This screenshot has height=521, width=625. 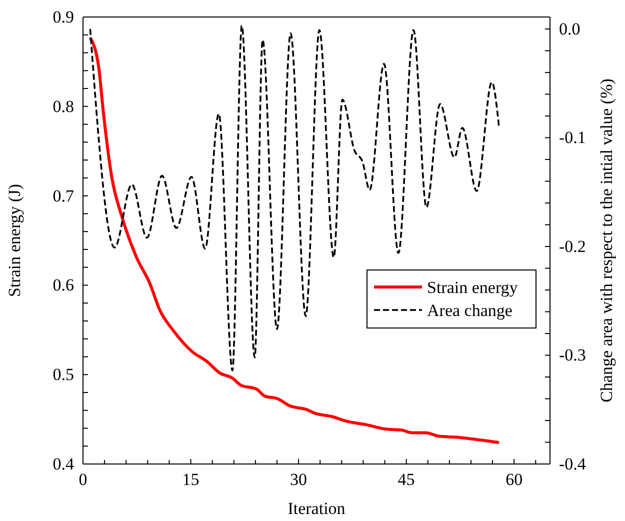 I want to click on x-tick-label: 30, so click(x=299, y=480).